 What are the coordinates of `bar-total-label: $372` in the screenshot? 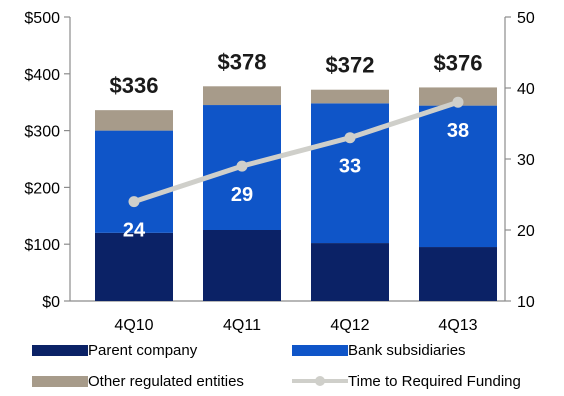 It's located at (350, 65).